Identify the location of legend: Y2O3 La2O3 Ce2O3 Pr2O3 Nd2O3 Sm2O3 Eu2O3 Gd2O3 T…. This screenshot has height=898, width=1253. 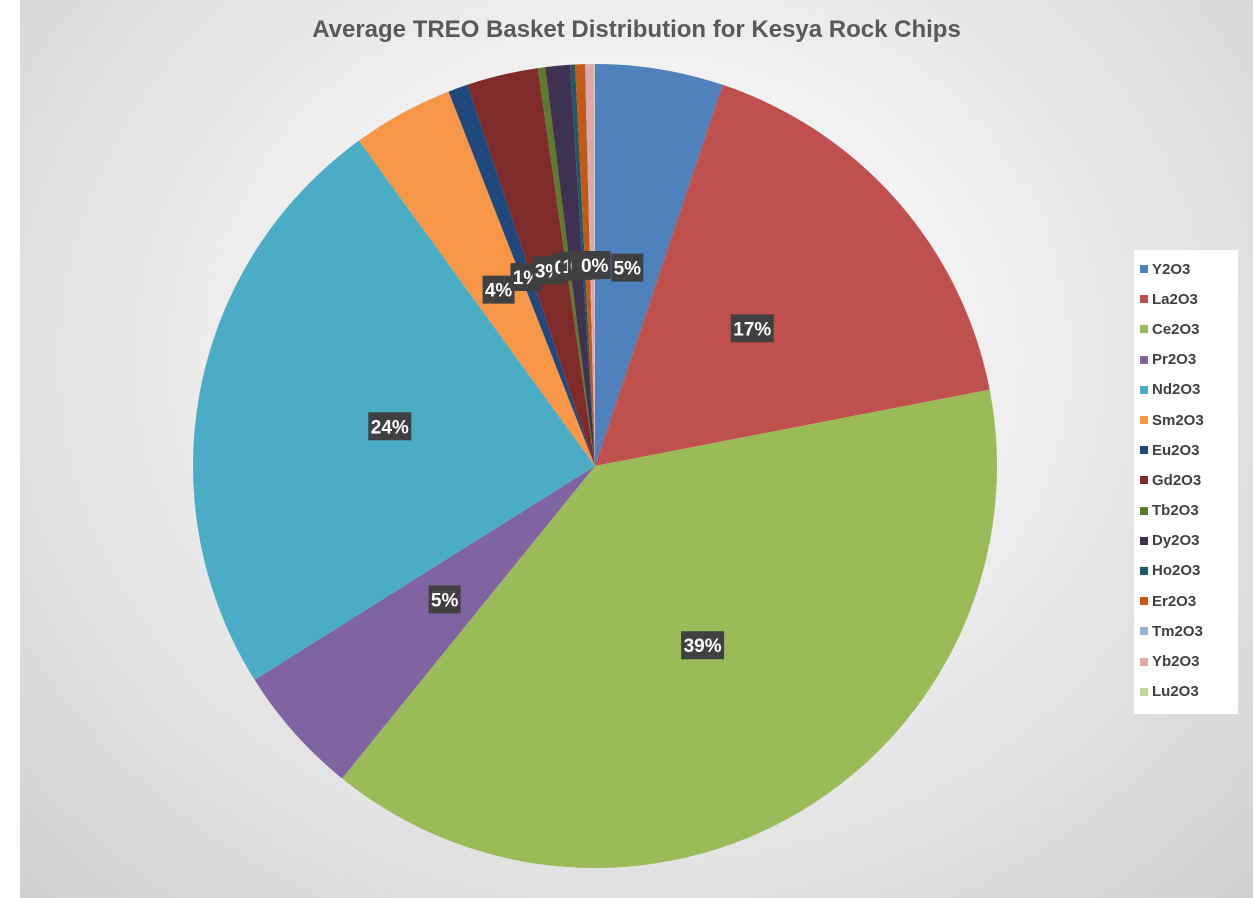
(1186, 482).